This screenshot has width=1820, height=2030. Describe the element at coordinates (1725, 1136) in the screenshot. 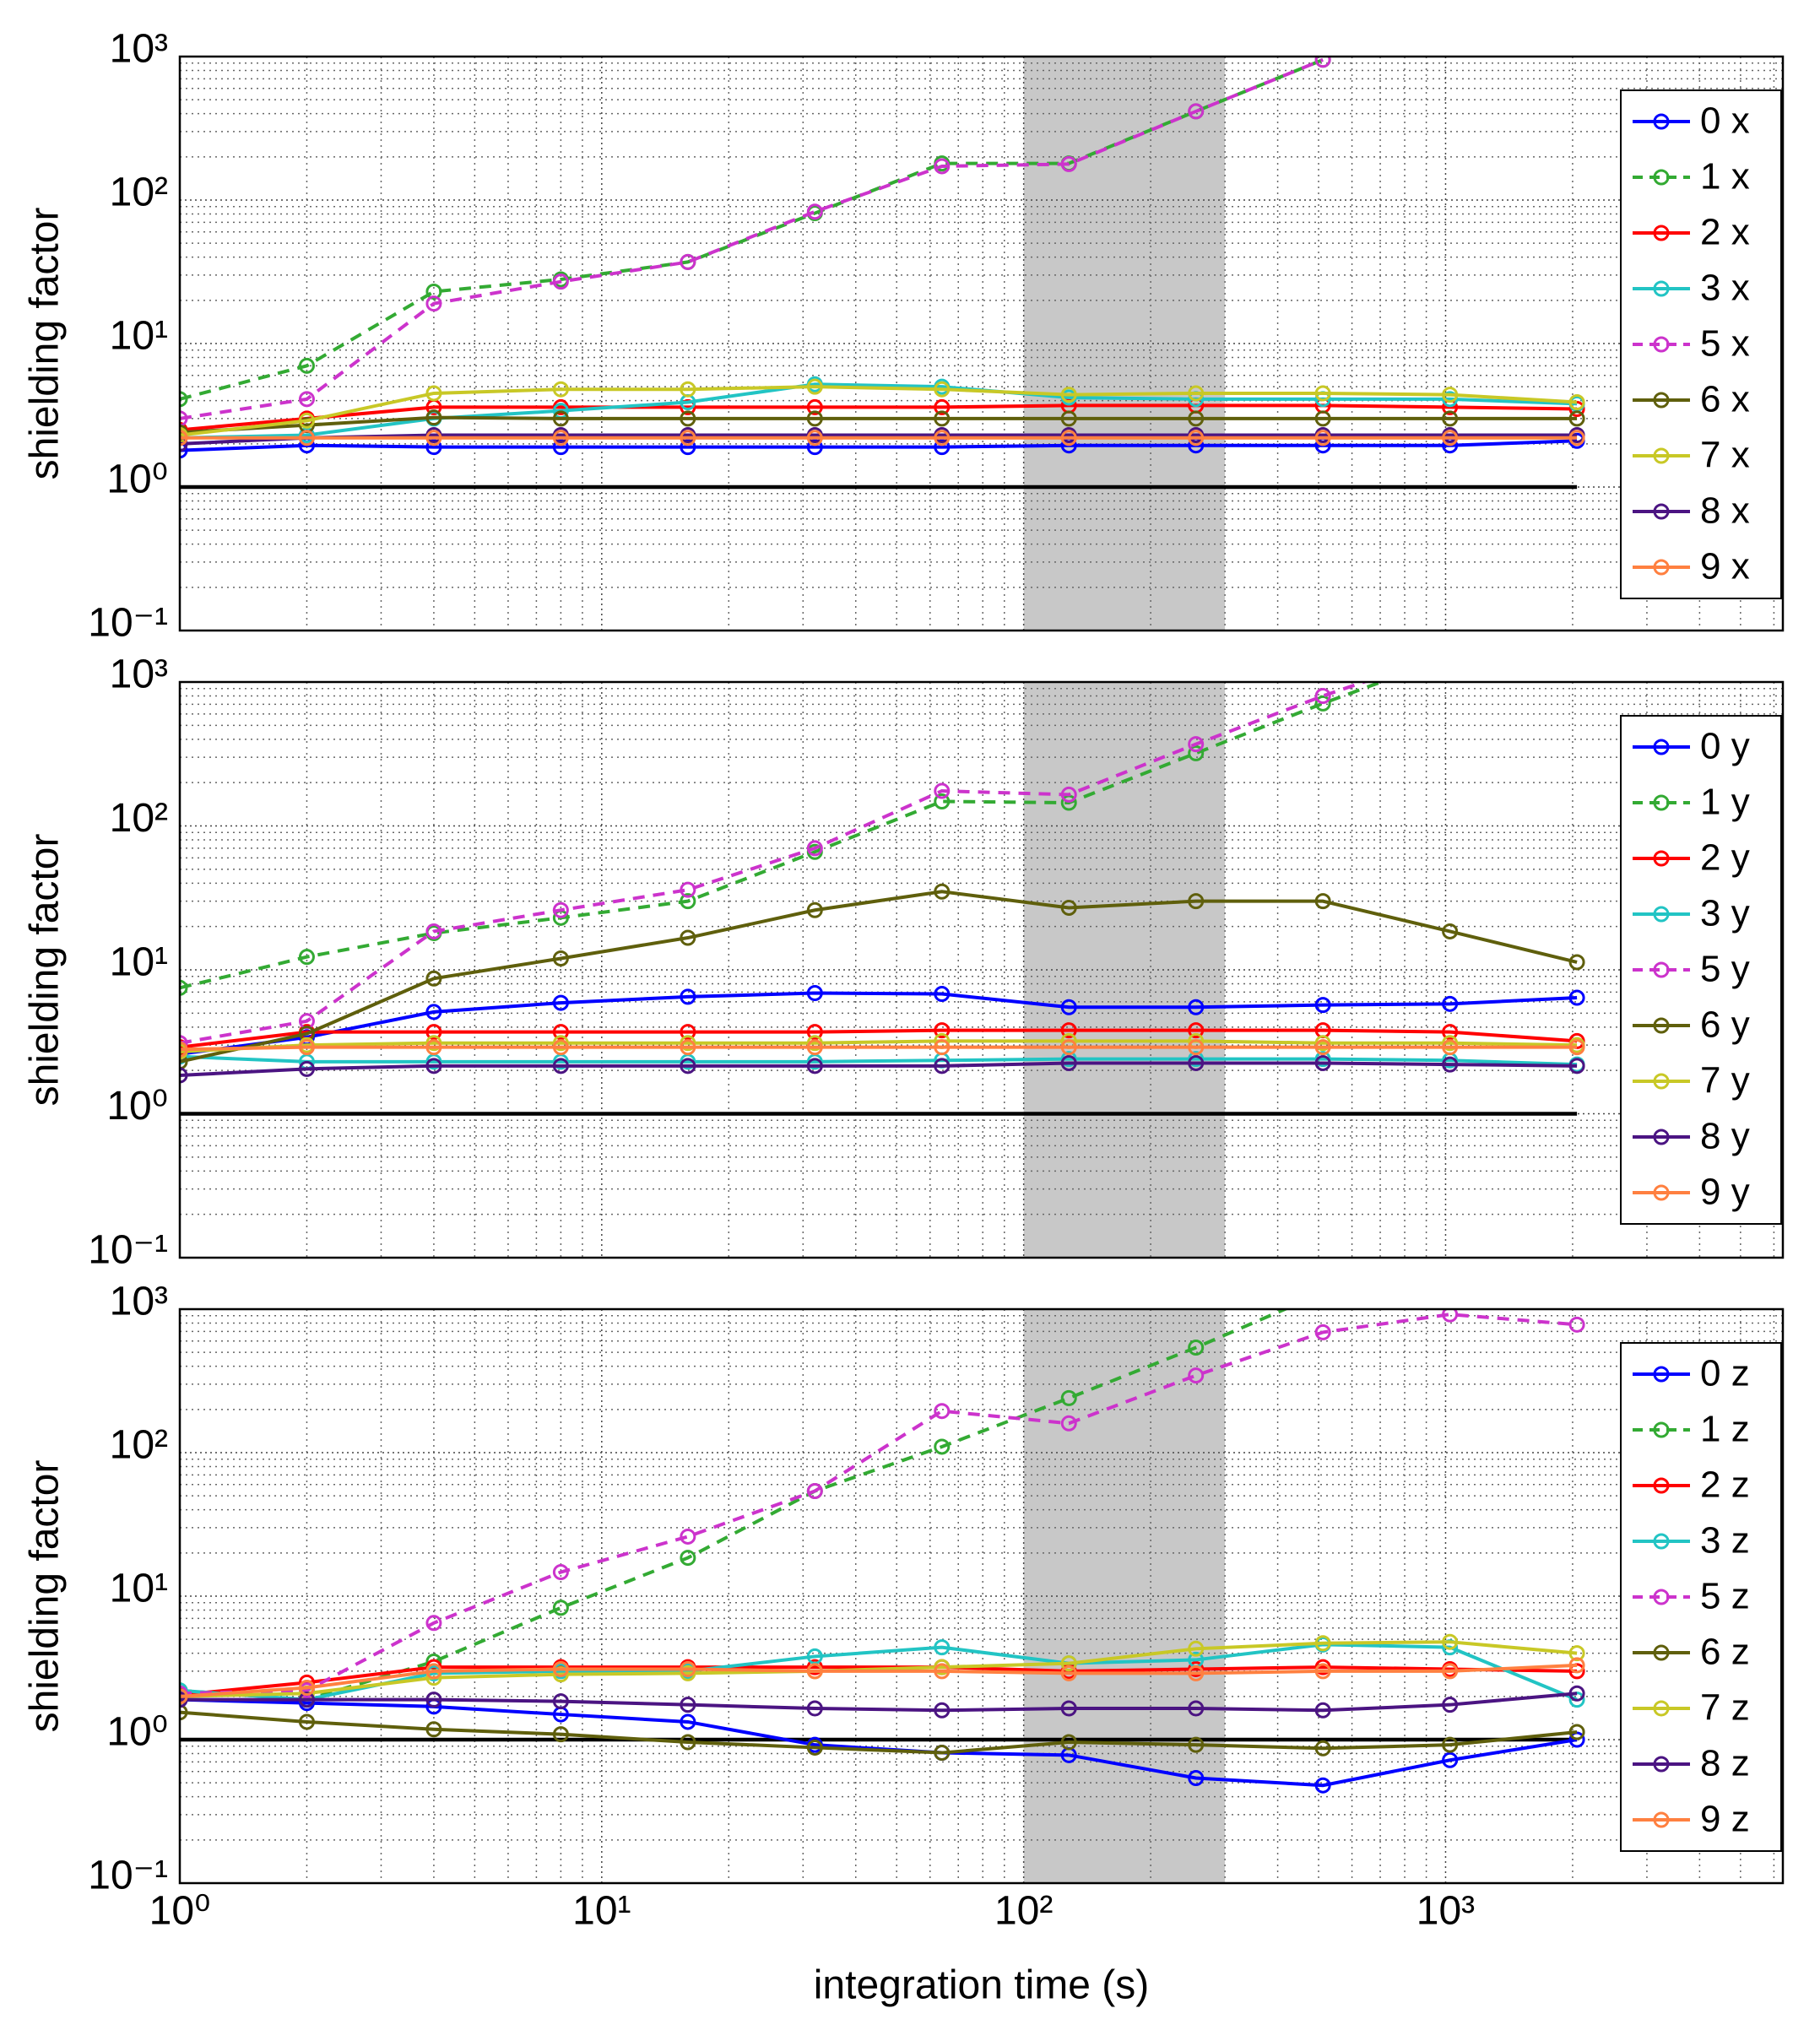

I see `legend-label: 8 y` at that location.